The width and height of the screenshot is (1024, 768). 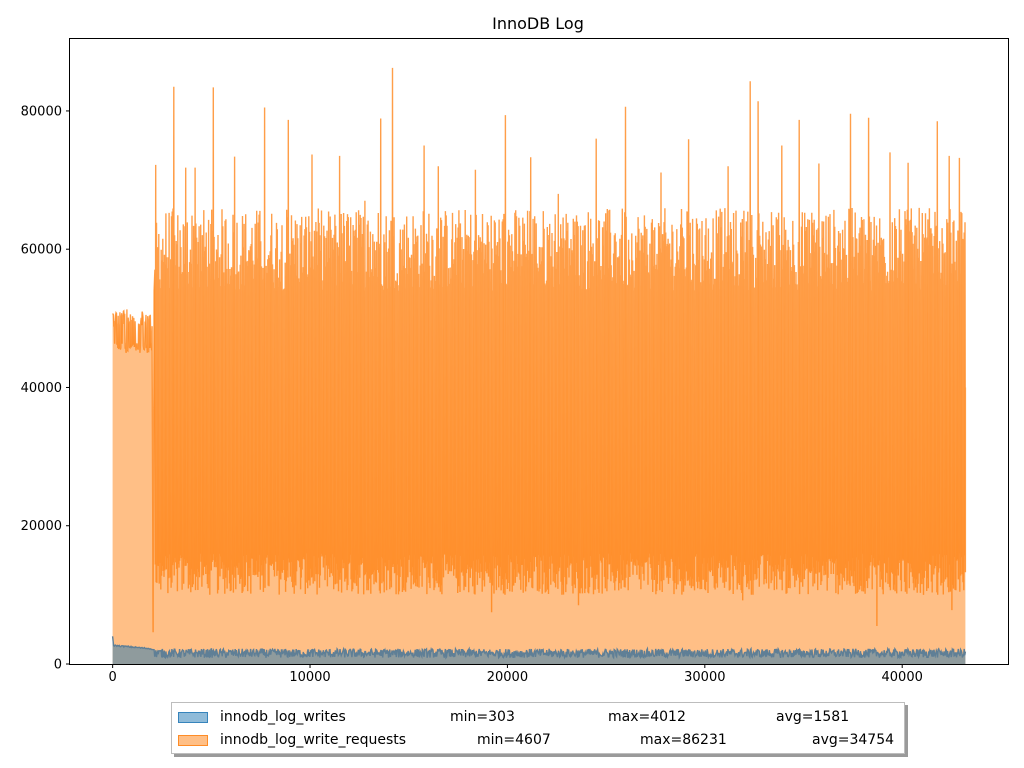 I want to click on y-tick-label: 0, so click(x=58, y=665).